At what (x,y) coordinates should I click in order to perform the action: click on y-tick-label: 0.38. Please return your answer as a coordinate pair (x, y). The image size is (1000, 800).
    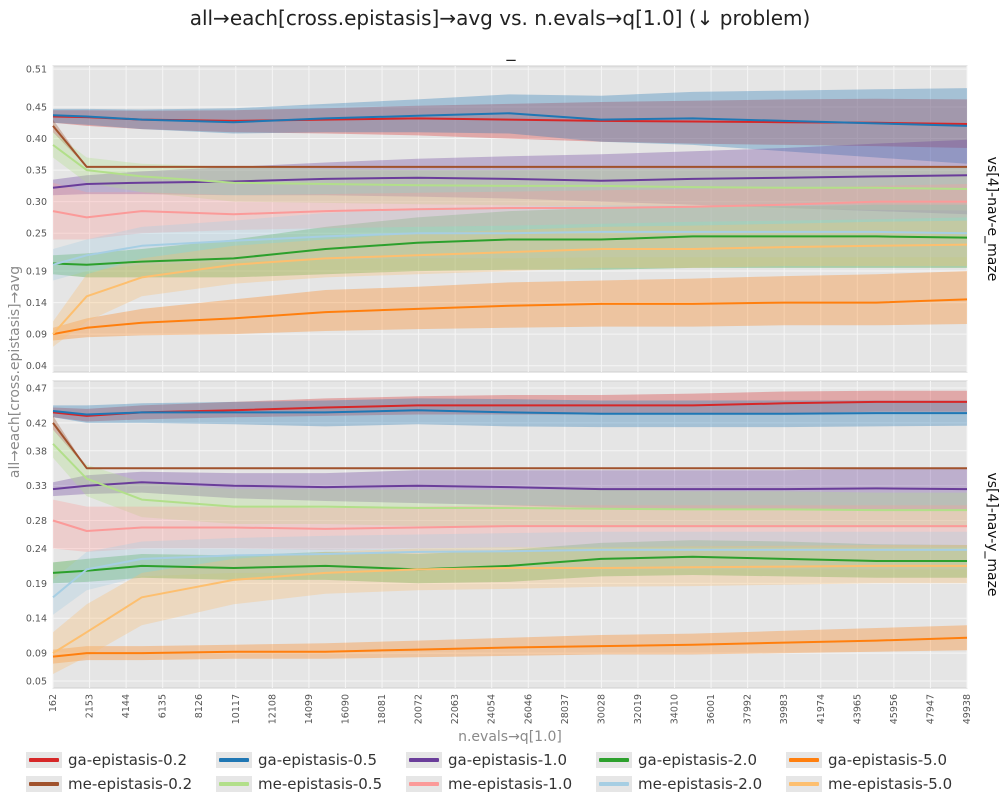
    Looking at the image, I should click on (36, 451).